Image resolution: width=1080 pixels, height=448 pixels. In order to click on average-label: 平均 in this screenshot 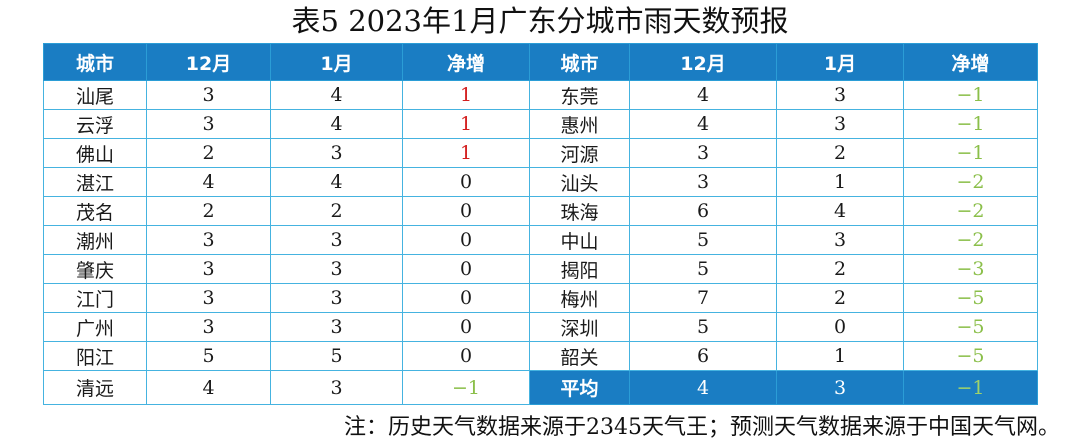, I will do `click(579, 387)`.